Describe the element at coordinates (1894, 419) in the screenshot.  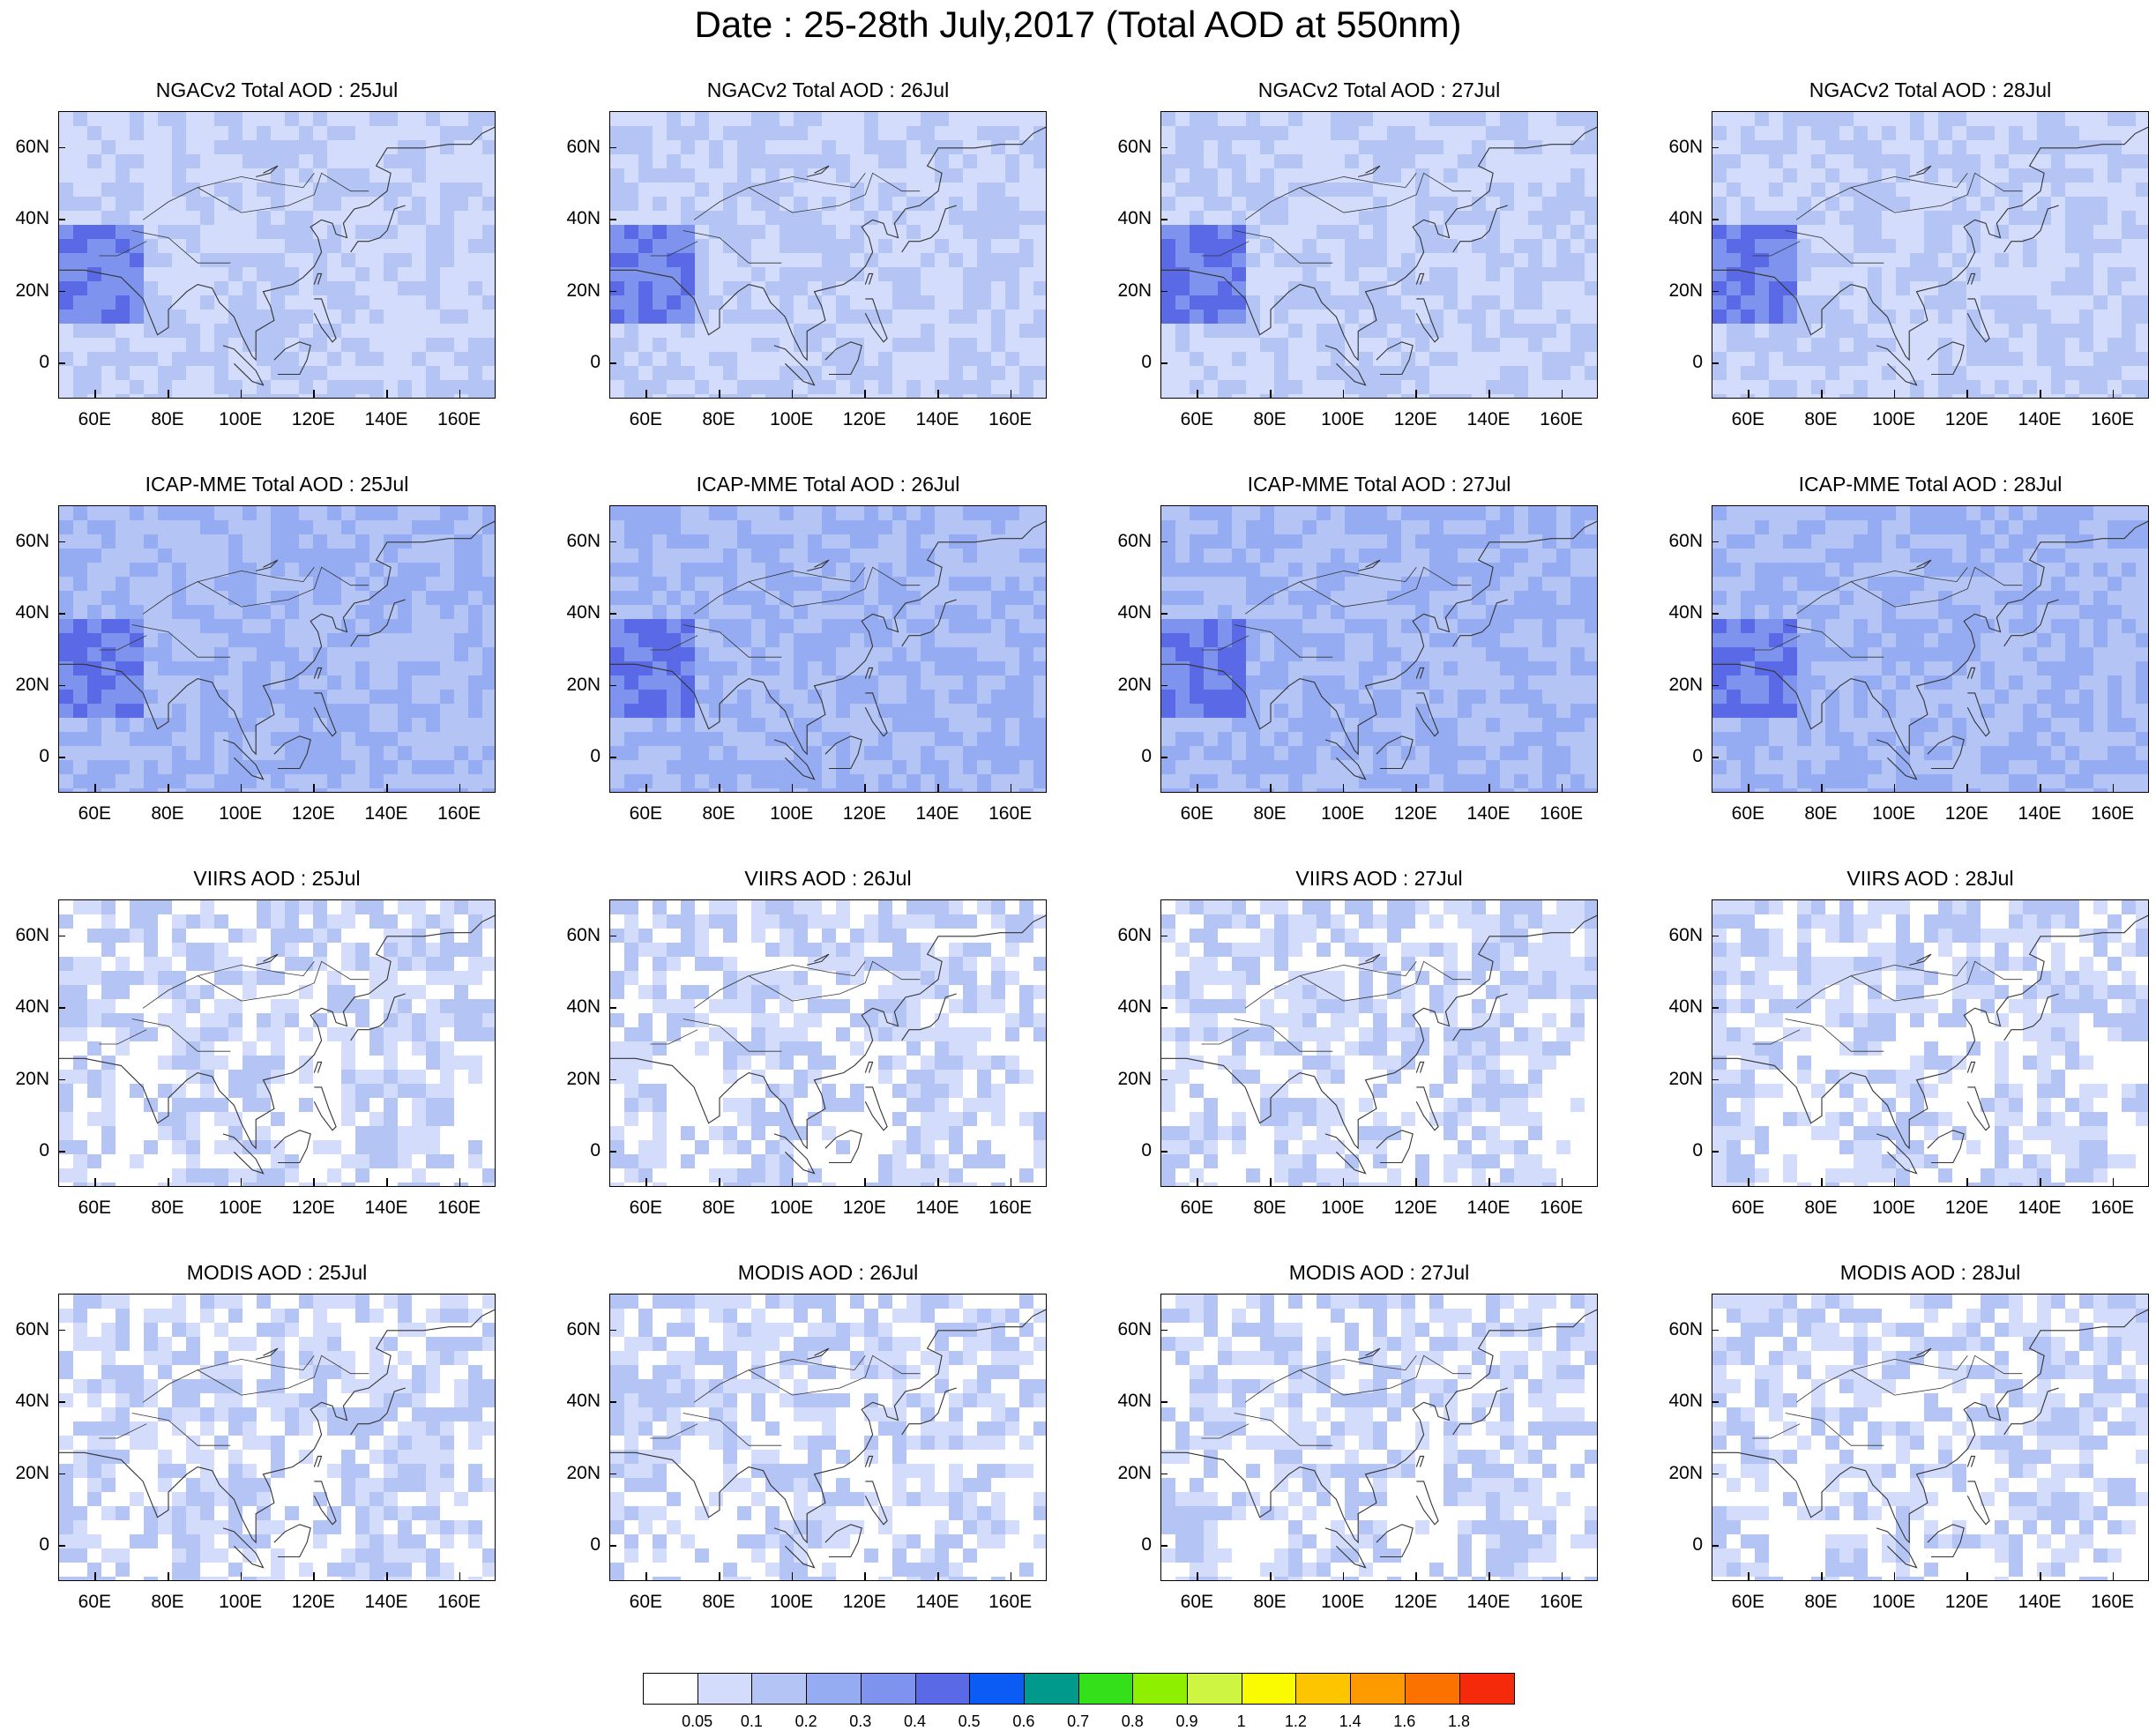
I see `lon-tick-label: 100E` at that location.